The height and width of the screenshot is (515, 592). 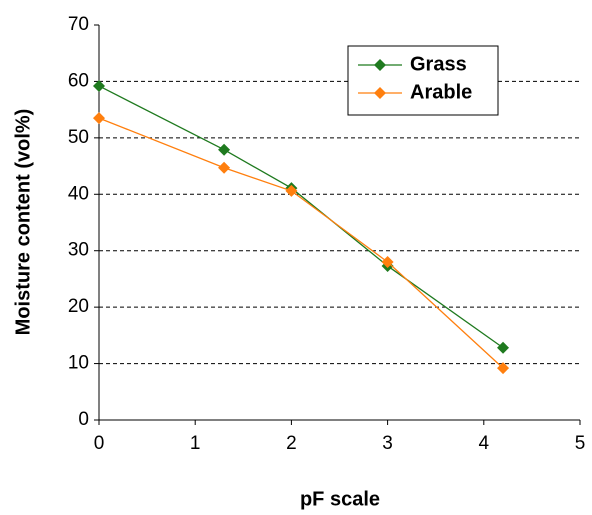 I want to click on legend-label: Grass, so click(x=438, y=64).